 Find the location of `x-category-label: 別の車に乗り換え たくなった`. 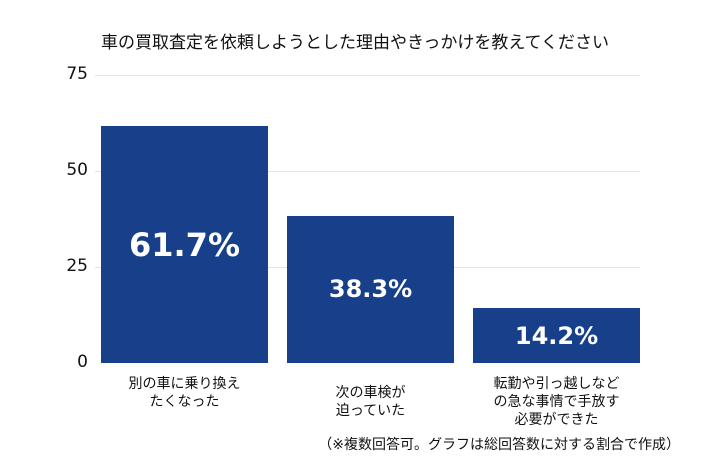

x-category-label: 別の車に乗り換え たくなった is located at coordinates (184, 393).